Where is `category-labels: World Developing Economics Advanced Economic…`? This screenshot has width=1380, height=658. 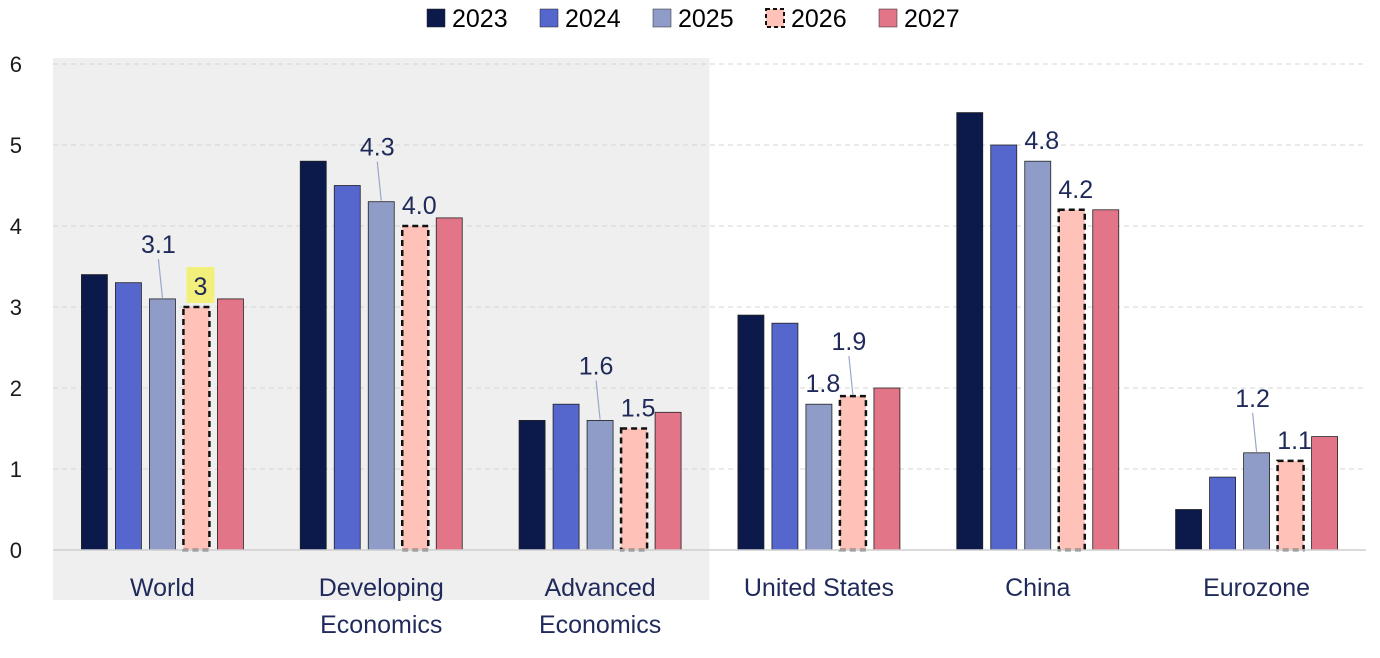 category-labels: World Developing Economics Advanced Economic… is located at coordinates (720, 606).